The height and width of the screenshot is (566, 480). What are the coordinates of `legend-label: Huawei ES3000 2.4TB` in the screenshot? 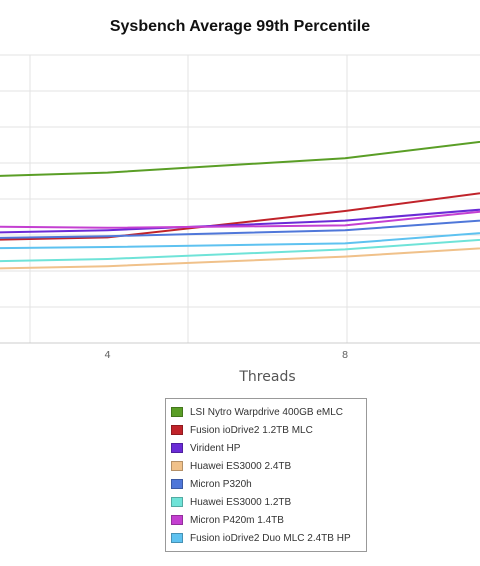 It's located at (241, 466).